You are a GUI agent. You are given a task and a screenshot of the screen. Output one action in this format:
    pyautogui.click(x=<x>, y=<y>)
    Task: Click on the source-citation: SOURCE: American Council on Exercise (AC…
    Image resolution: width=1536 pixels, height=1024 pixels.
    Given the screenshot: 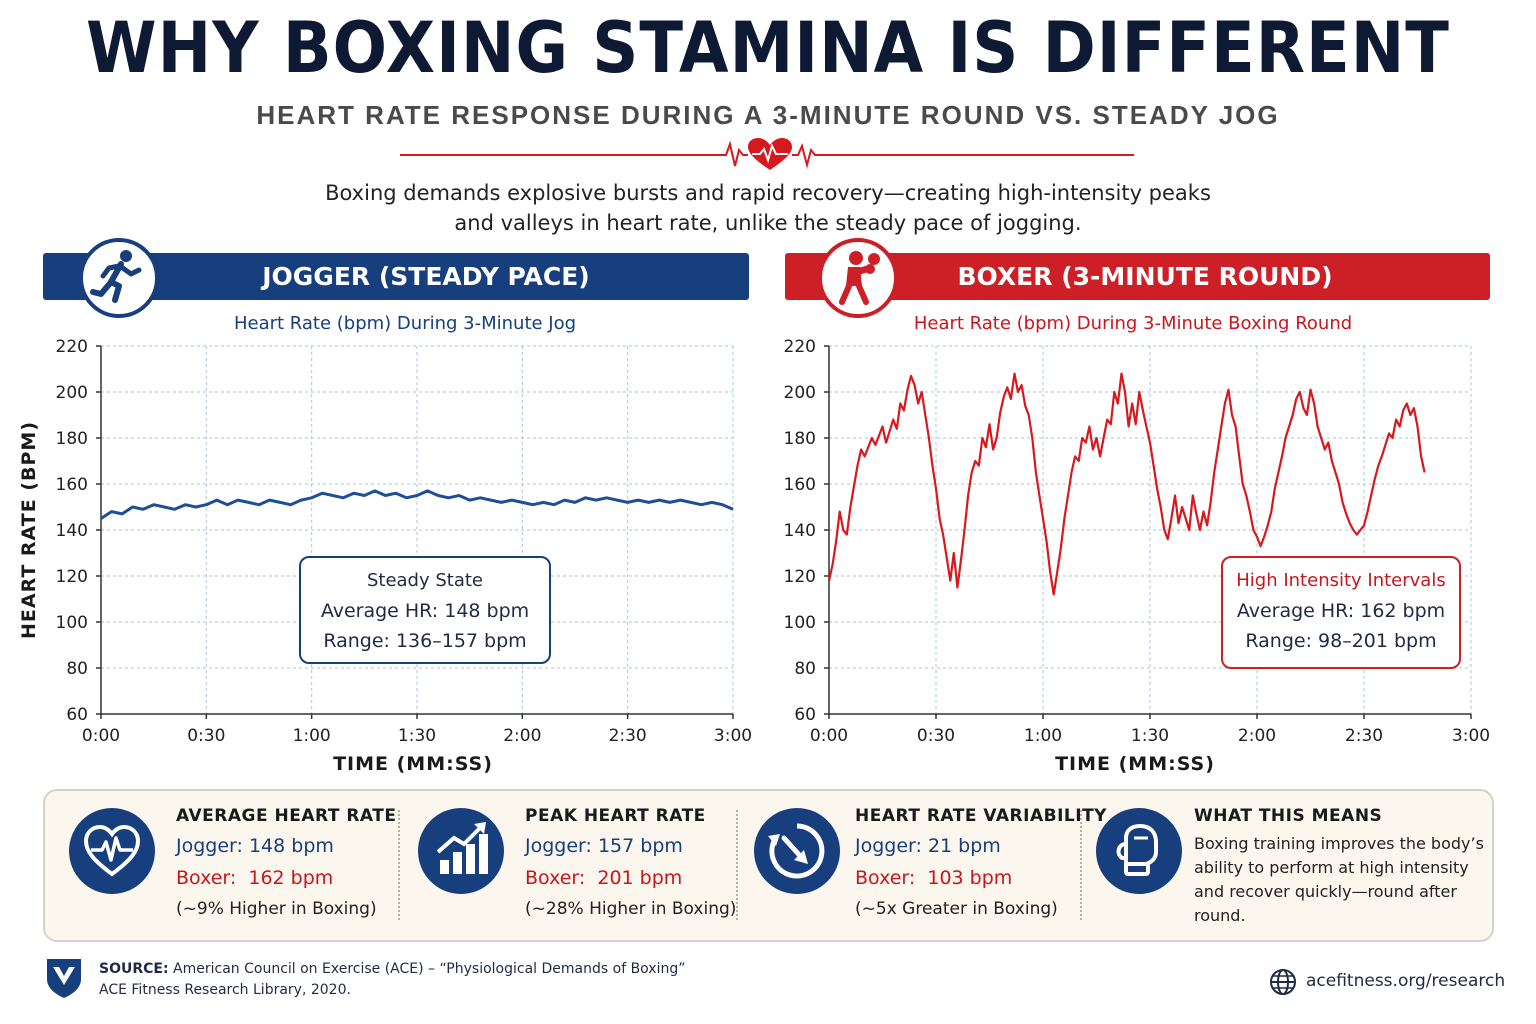 What is the action you would take?
    pyautogui.click(x=392, y=980)
    